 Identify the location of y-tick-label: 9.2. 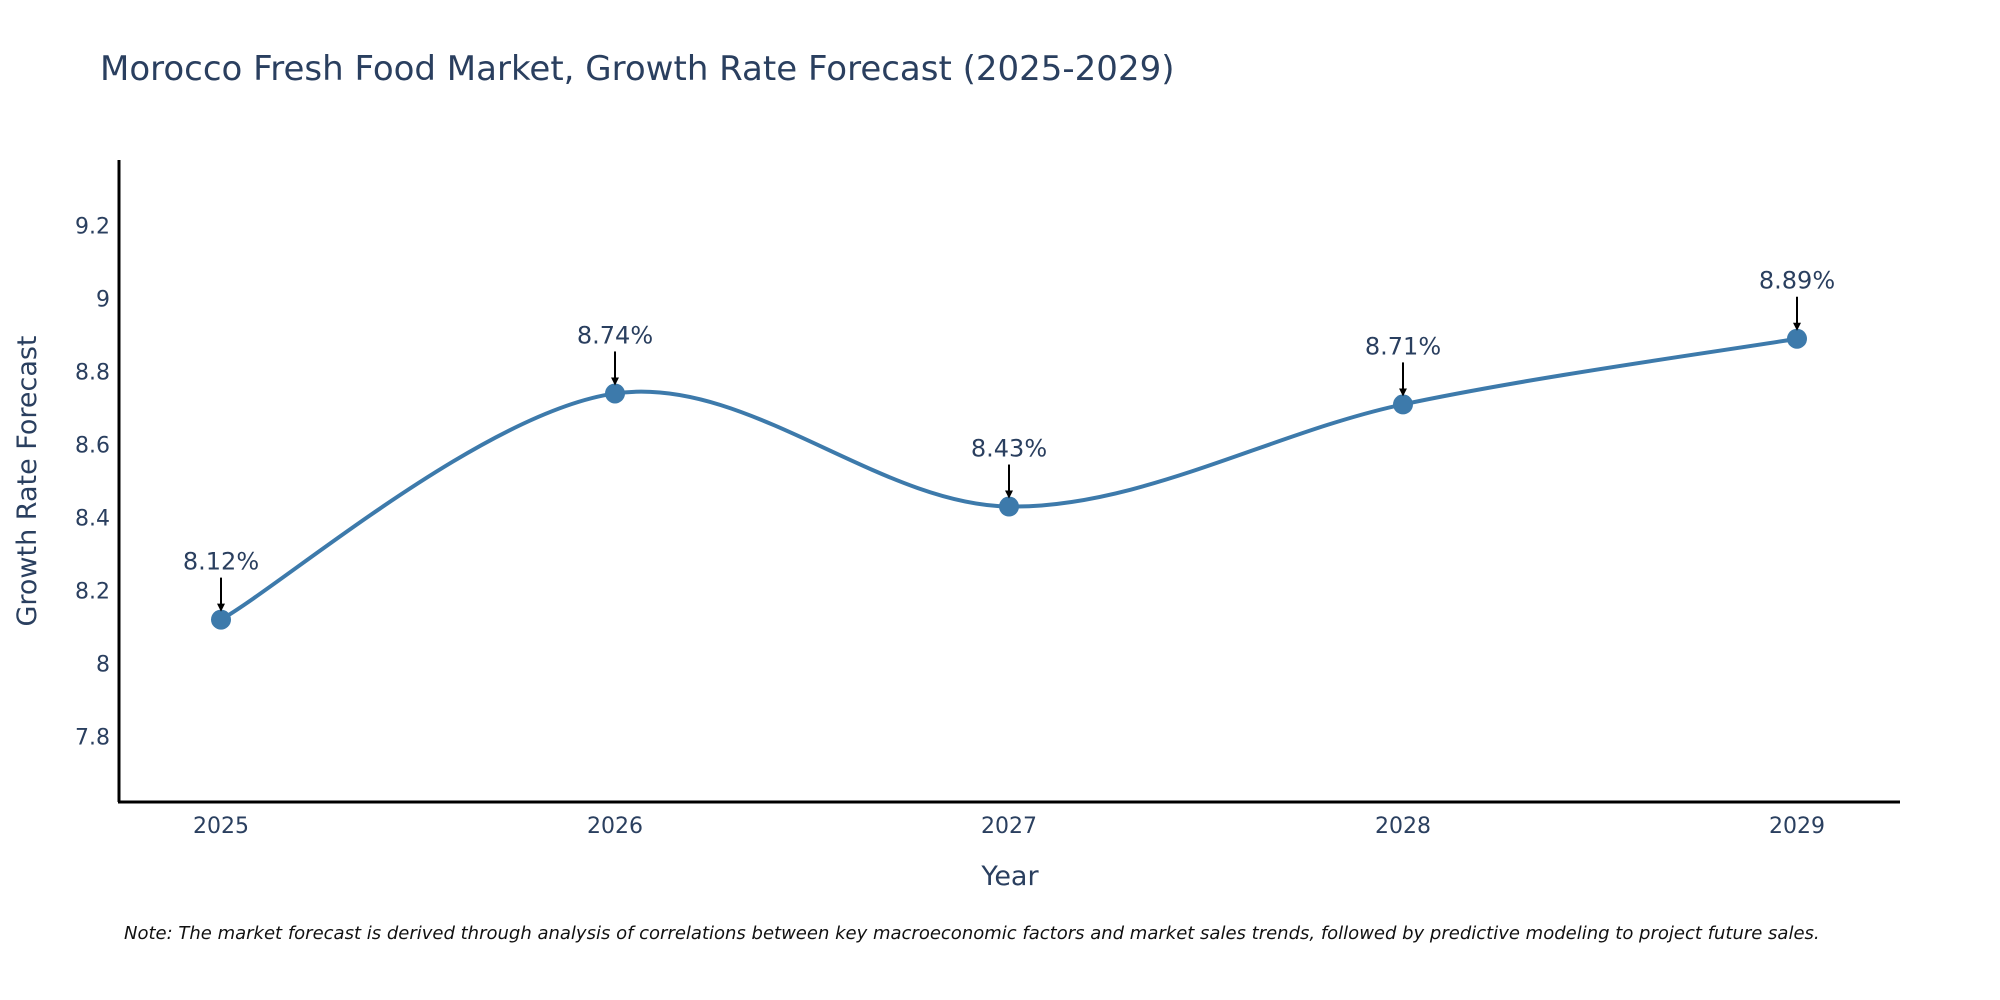
(92, 227).